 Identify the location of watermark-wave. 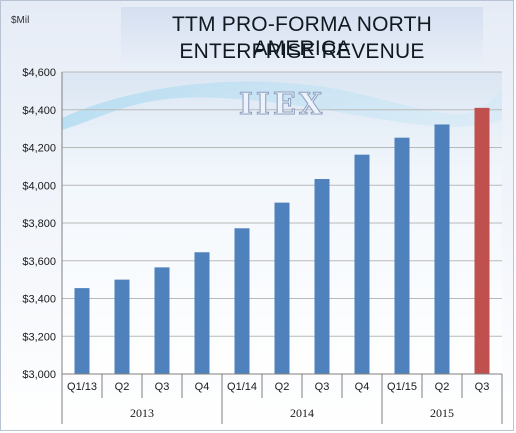
(282, 105).